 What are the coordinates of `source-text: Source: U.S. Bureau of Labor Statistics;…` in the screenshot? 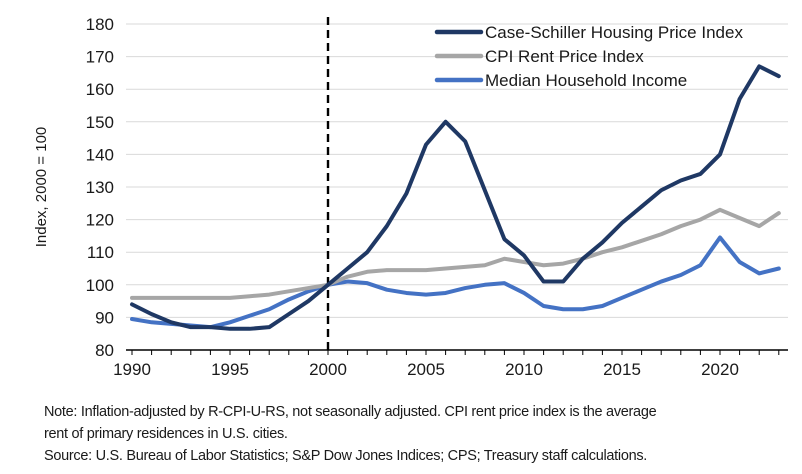 It's located at (346, 456).